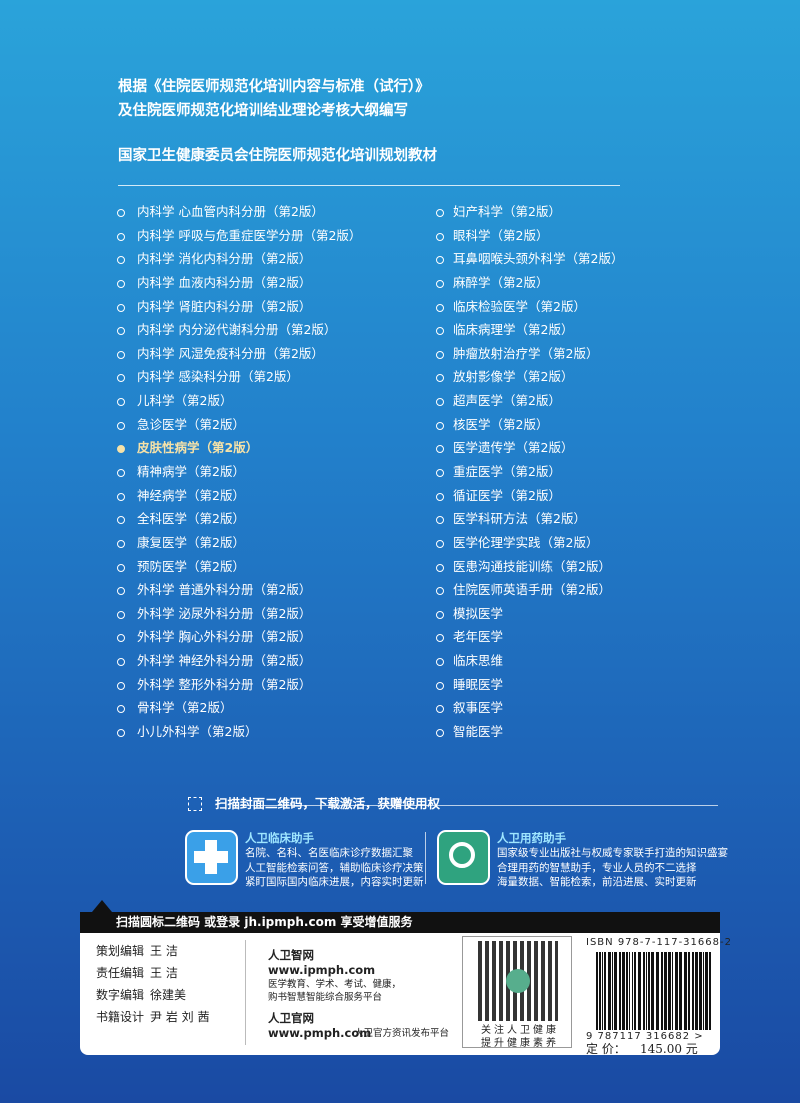  Describe the element at coordinates (532, 566) in the screenshot. I see `book-title: 医患沟通技能训练（第2版）` at that location.